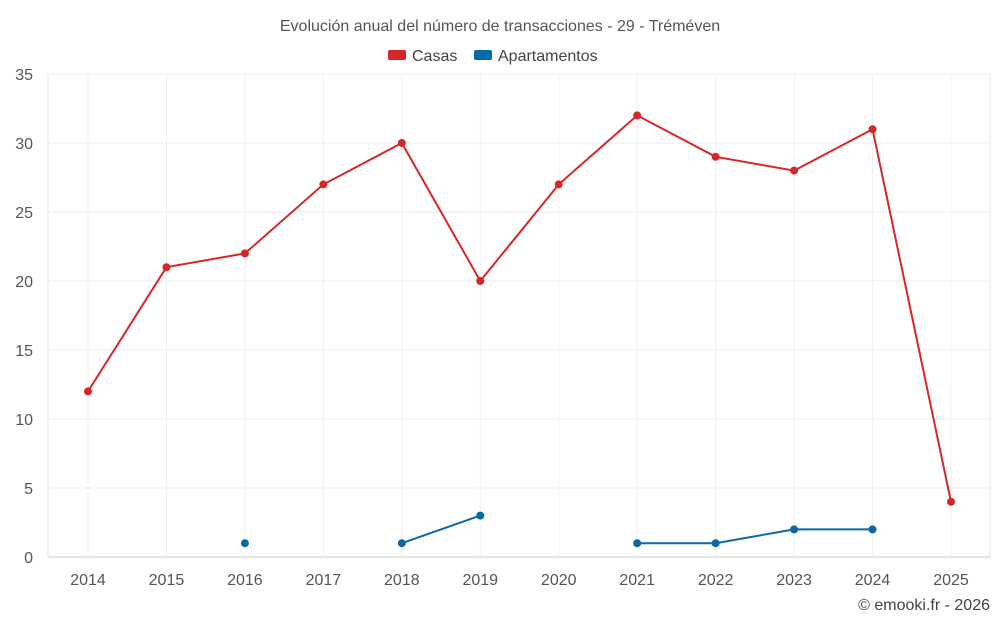  I want to click on x-tick-label: 2017, so click(324, 580).